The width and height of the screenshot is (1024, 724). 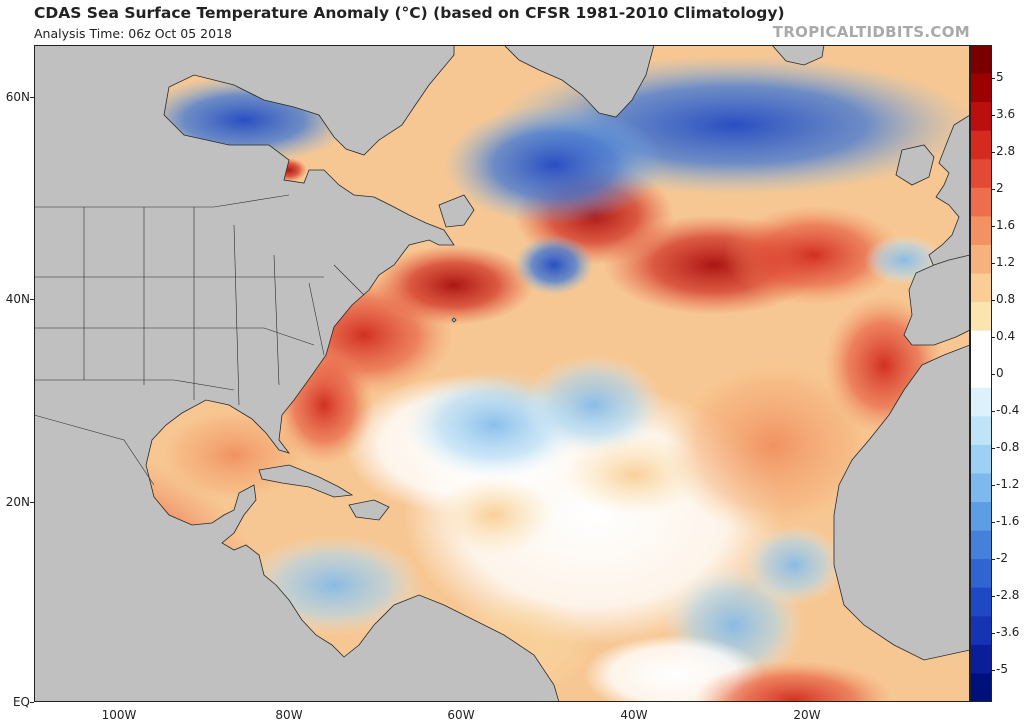 What do you see at coordinates (133, 33) in the screenshot?
I see `analysis-time: Analysis Time: 06z Oct 05 2018` at bounding box center [133, 33].